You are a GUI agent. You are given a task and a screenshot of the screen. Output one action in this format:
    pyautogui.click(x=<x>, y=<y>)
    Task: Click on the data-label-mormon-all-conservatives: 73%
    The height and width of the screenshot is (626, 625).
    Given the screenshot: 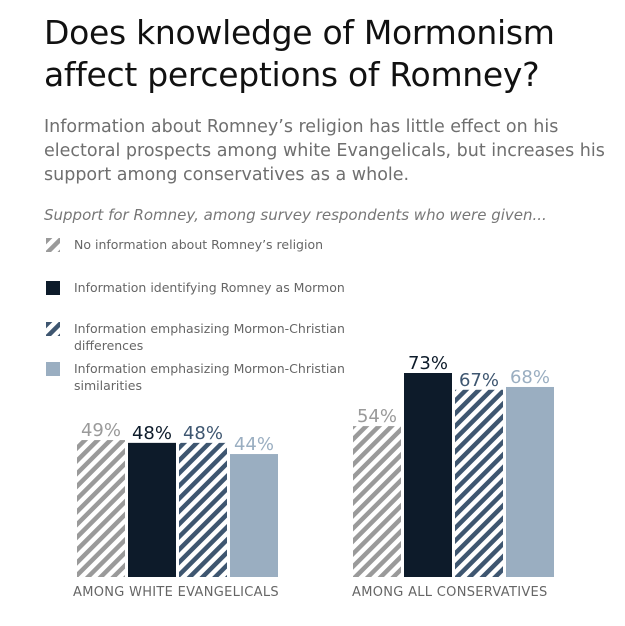 What is the action you would take?
    pyautogui.click(x=428, y=363)
    